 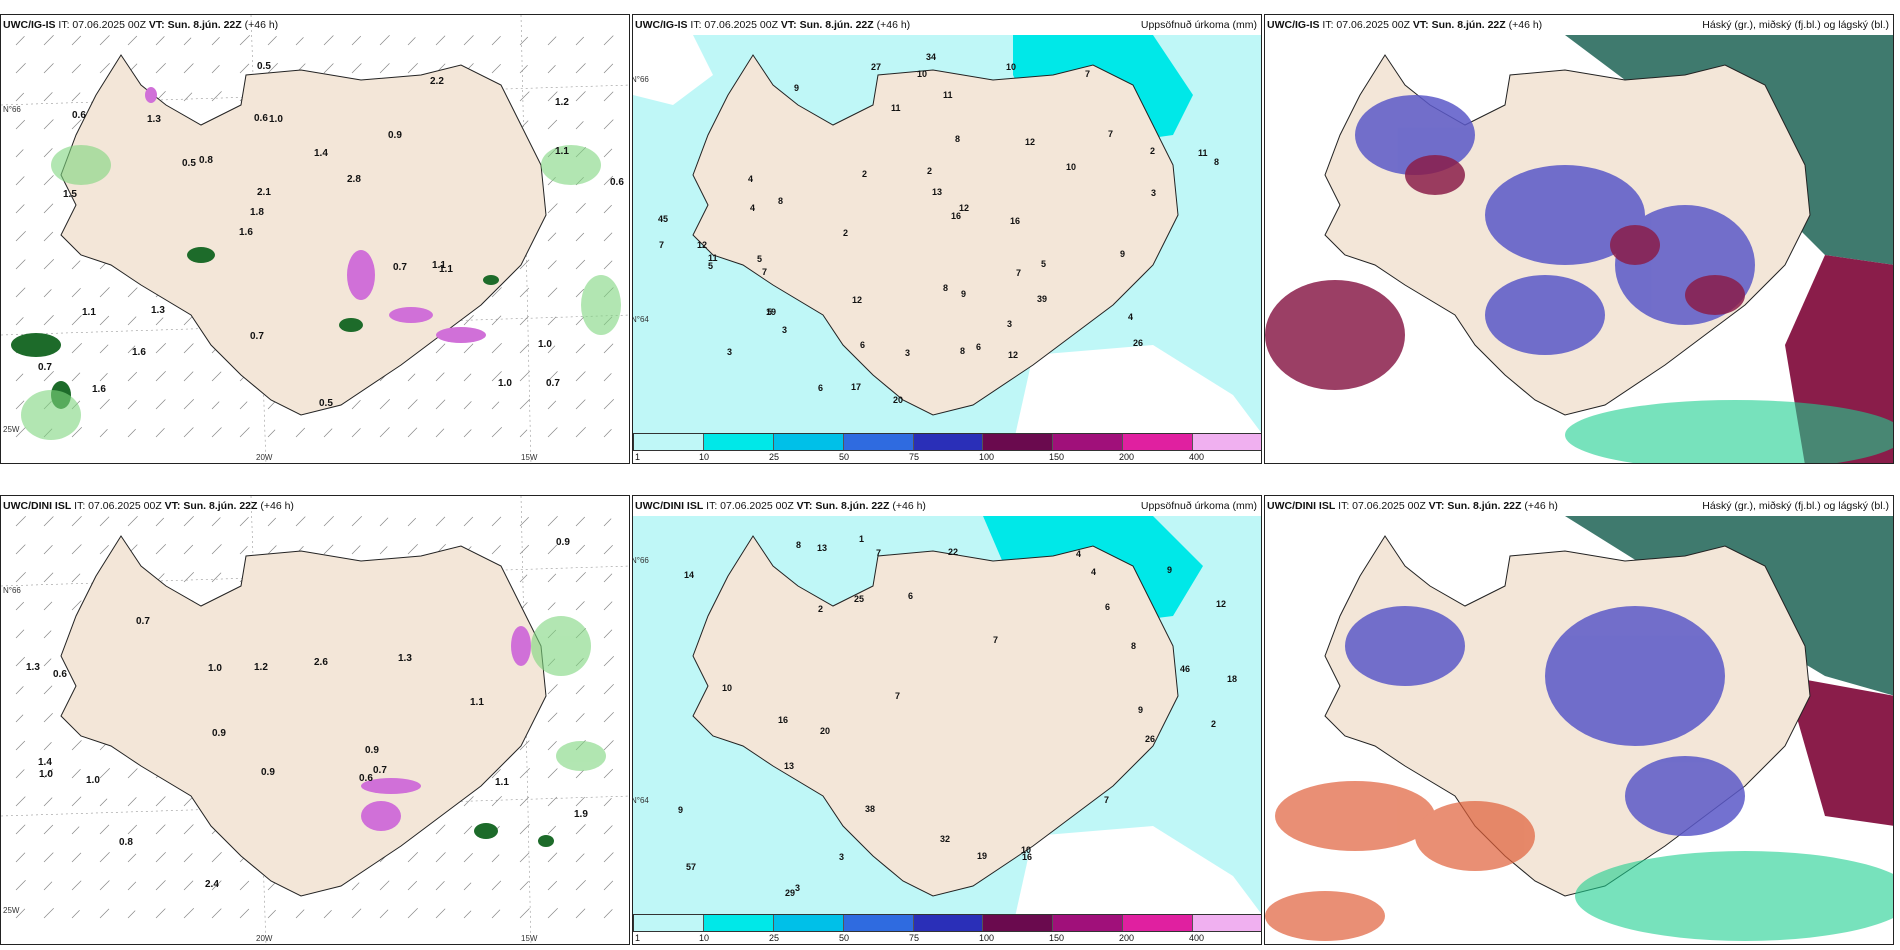 What do you see at coordinates (562, 102) in the screenshot?
I see `value-label: 1.2` at bounding box center [562, 102].